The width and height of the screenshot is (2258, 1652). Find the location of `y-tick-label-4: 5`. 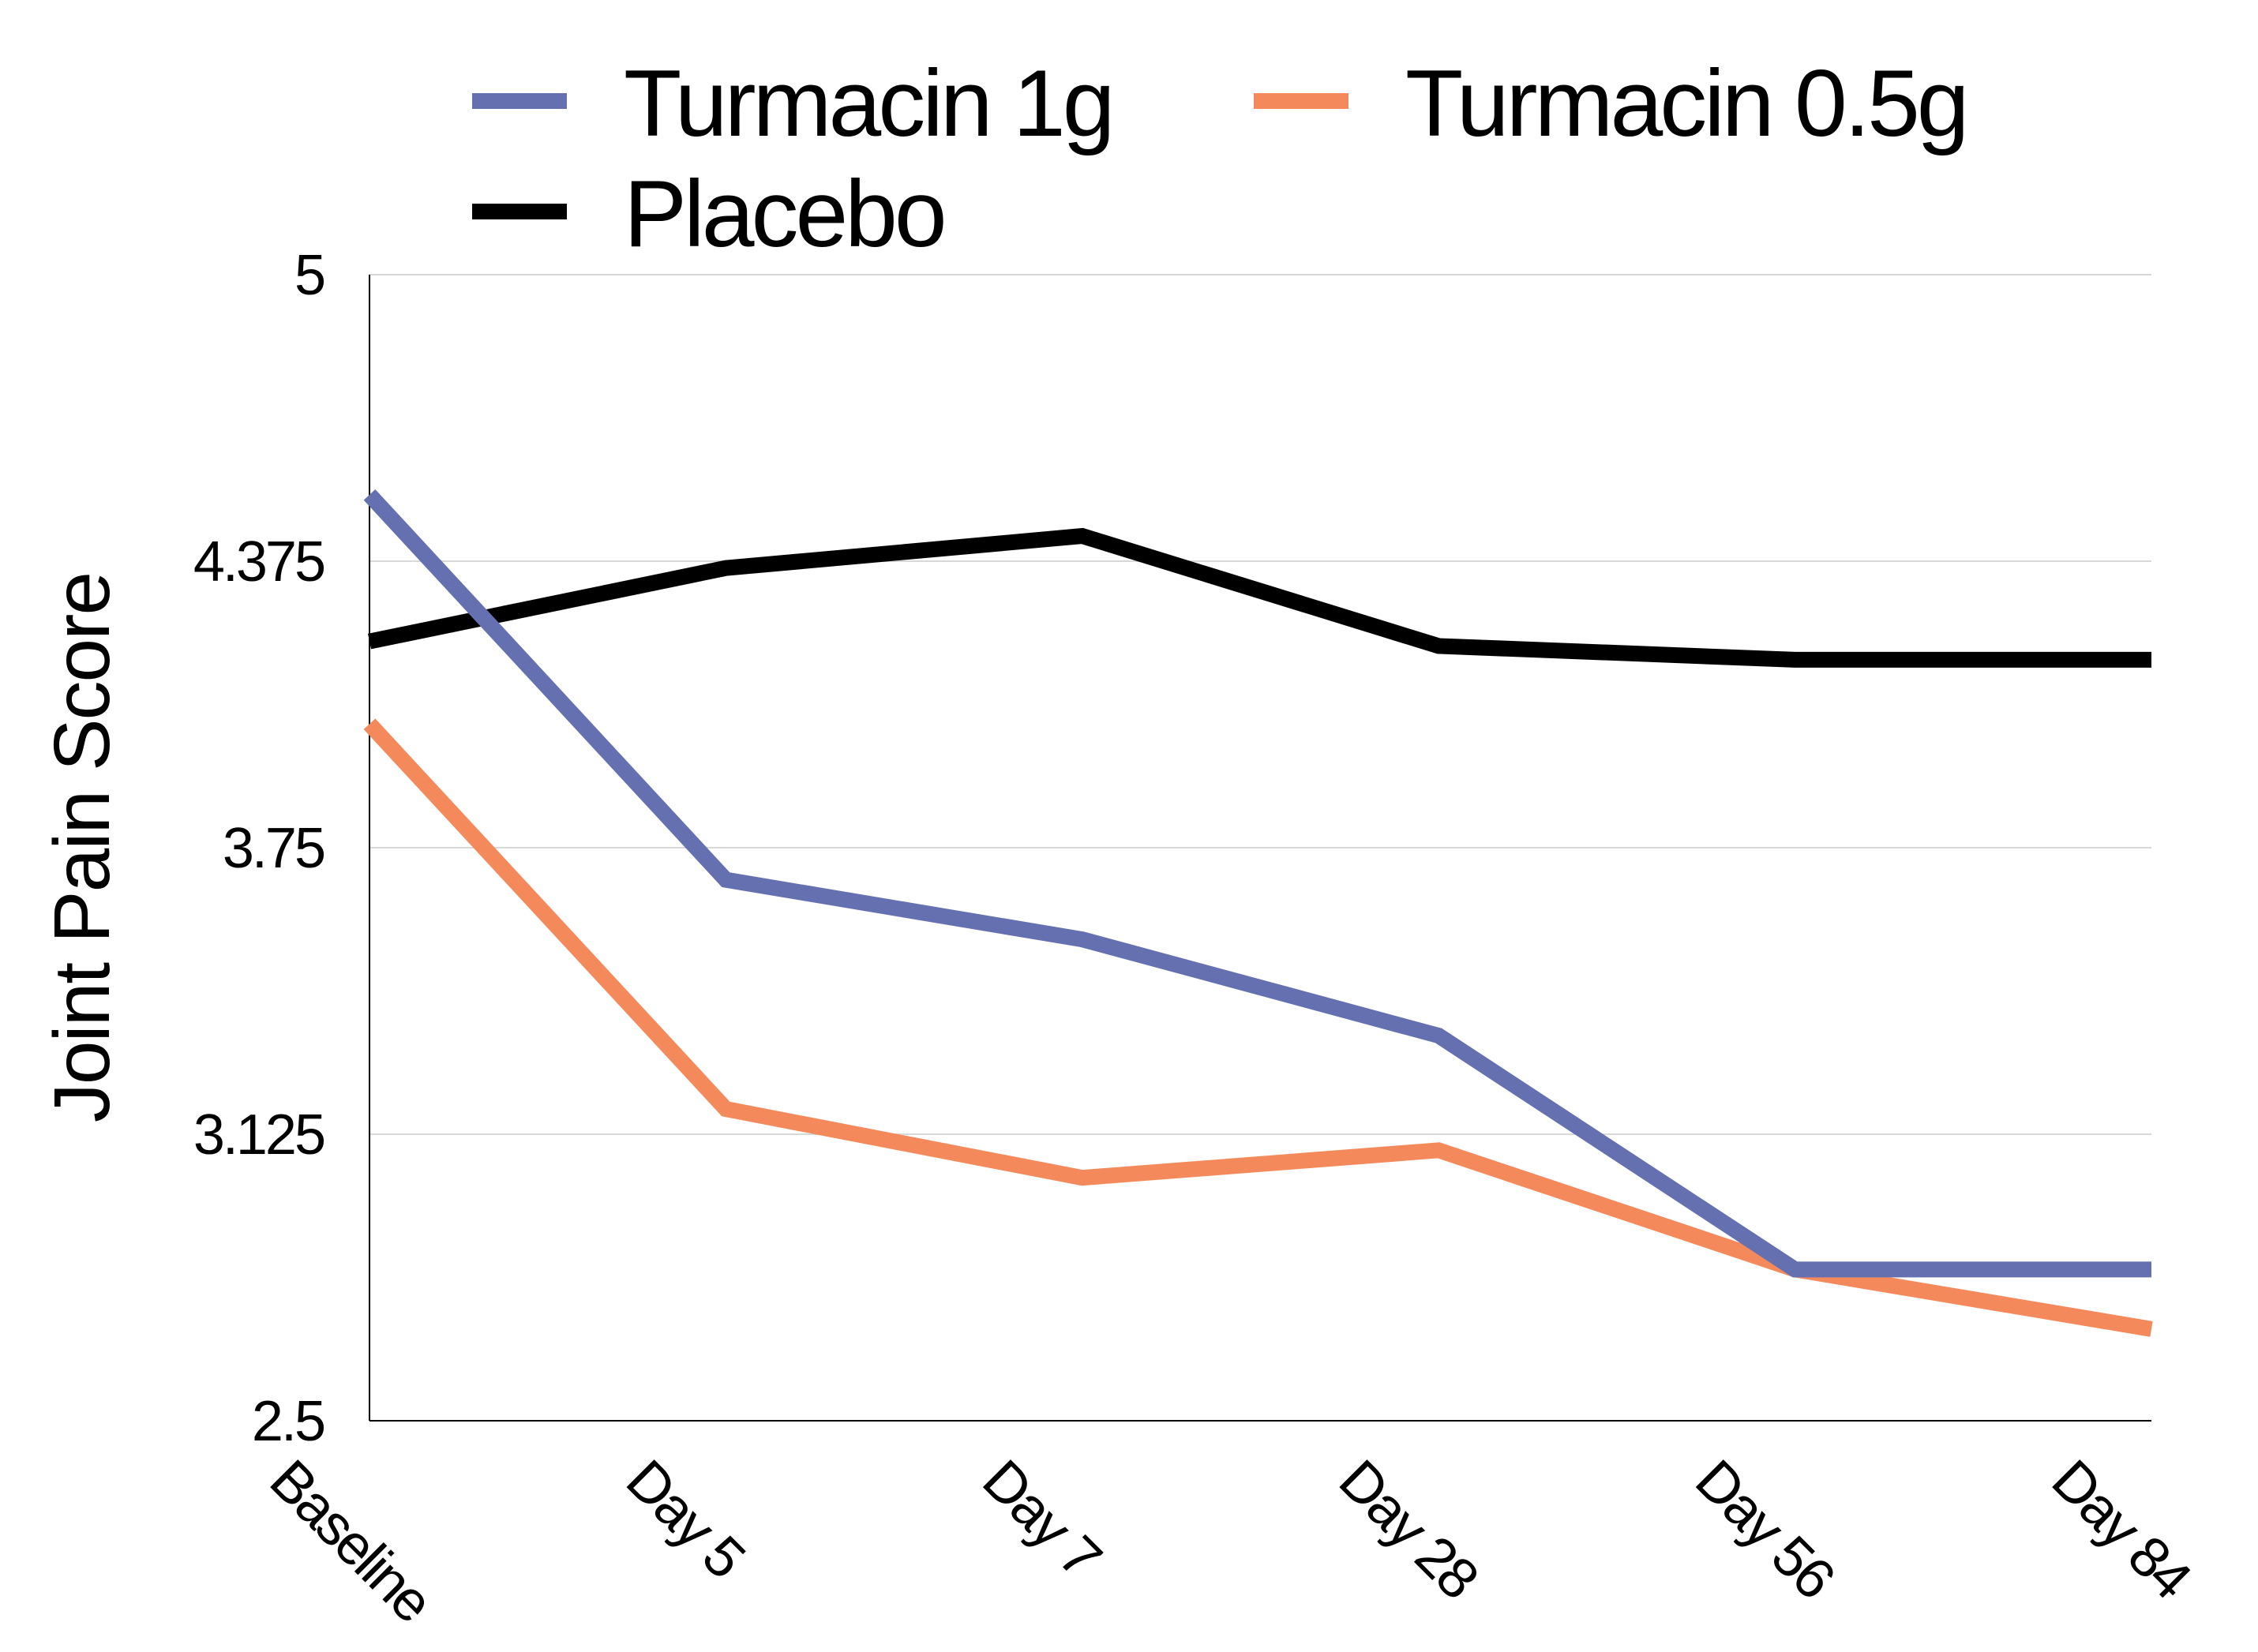

y-tick-label-4: 5 is located at coordinates (309, 275).